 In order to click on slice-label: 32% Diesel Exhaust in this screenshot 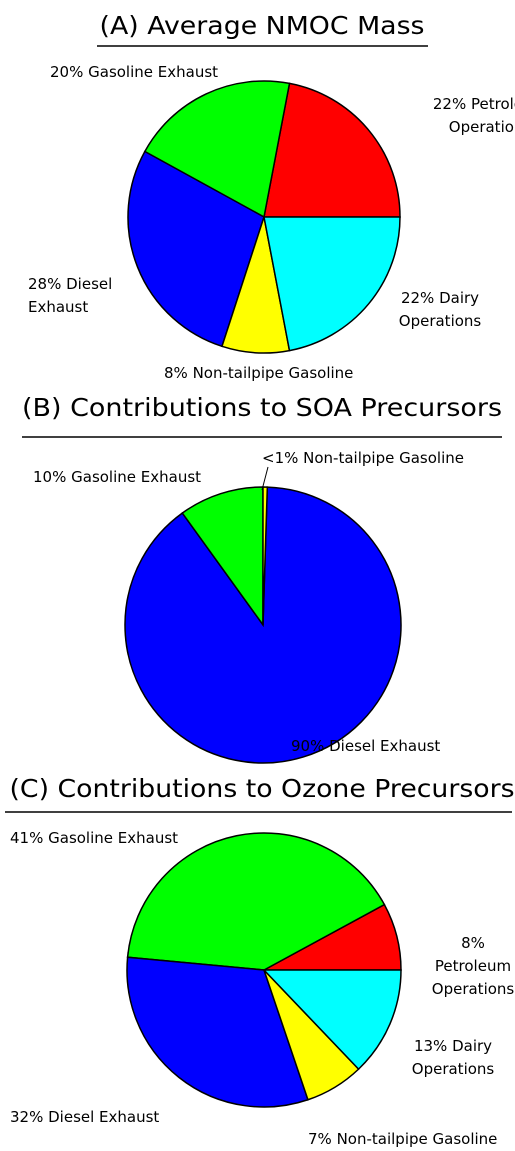, I will do `click(130, 1117)`.